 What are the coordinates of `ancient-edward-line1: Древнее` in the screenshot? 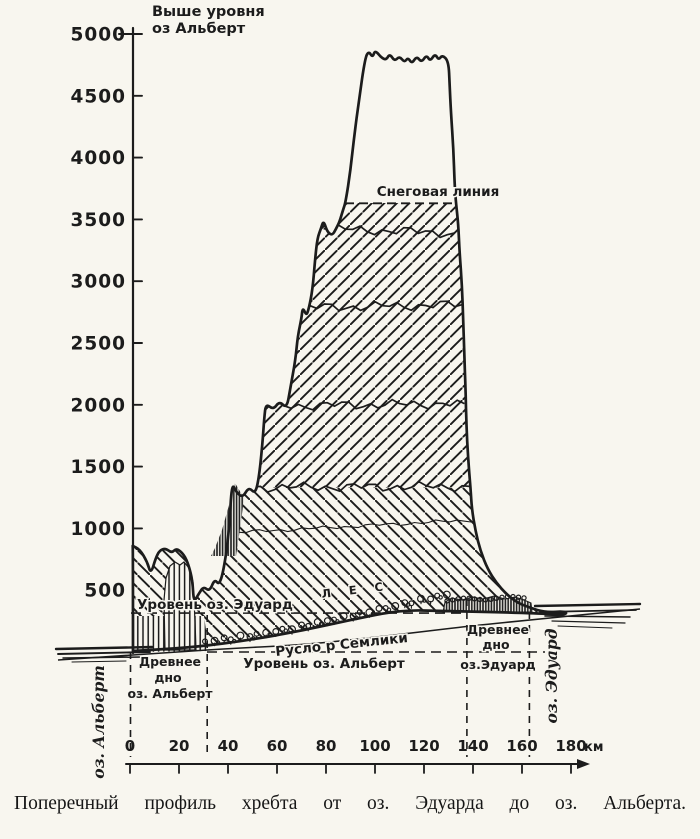 It's located at (498, 629).